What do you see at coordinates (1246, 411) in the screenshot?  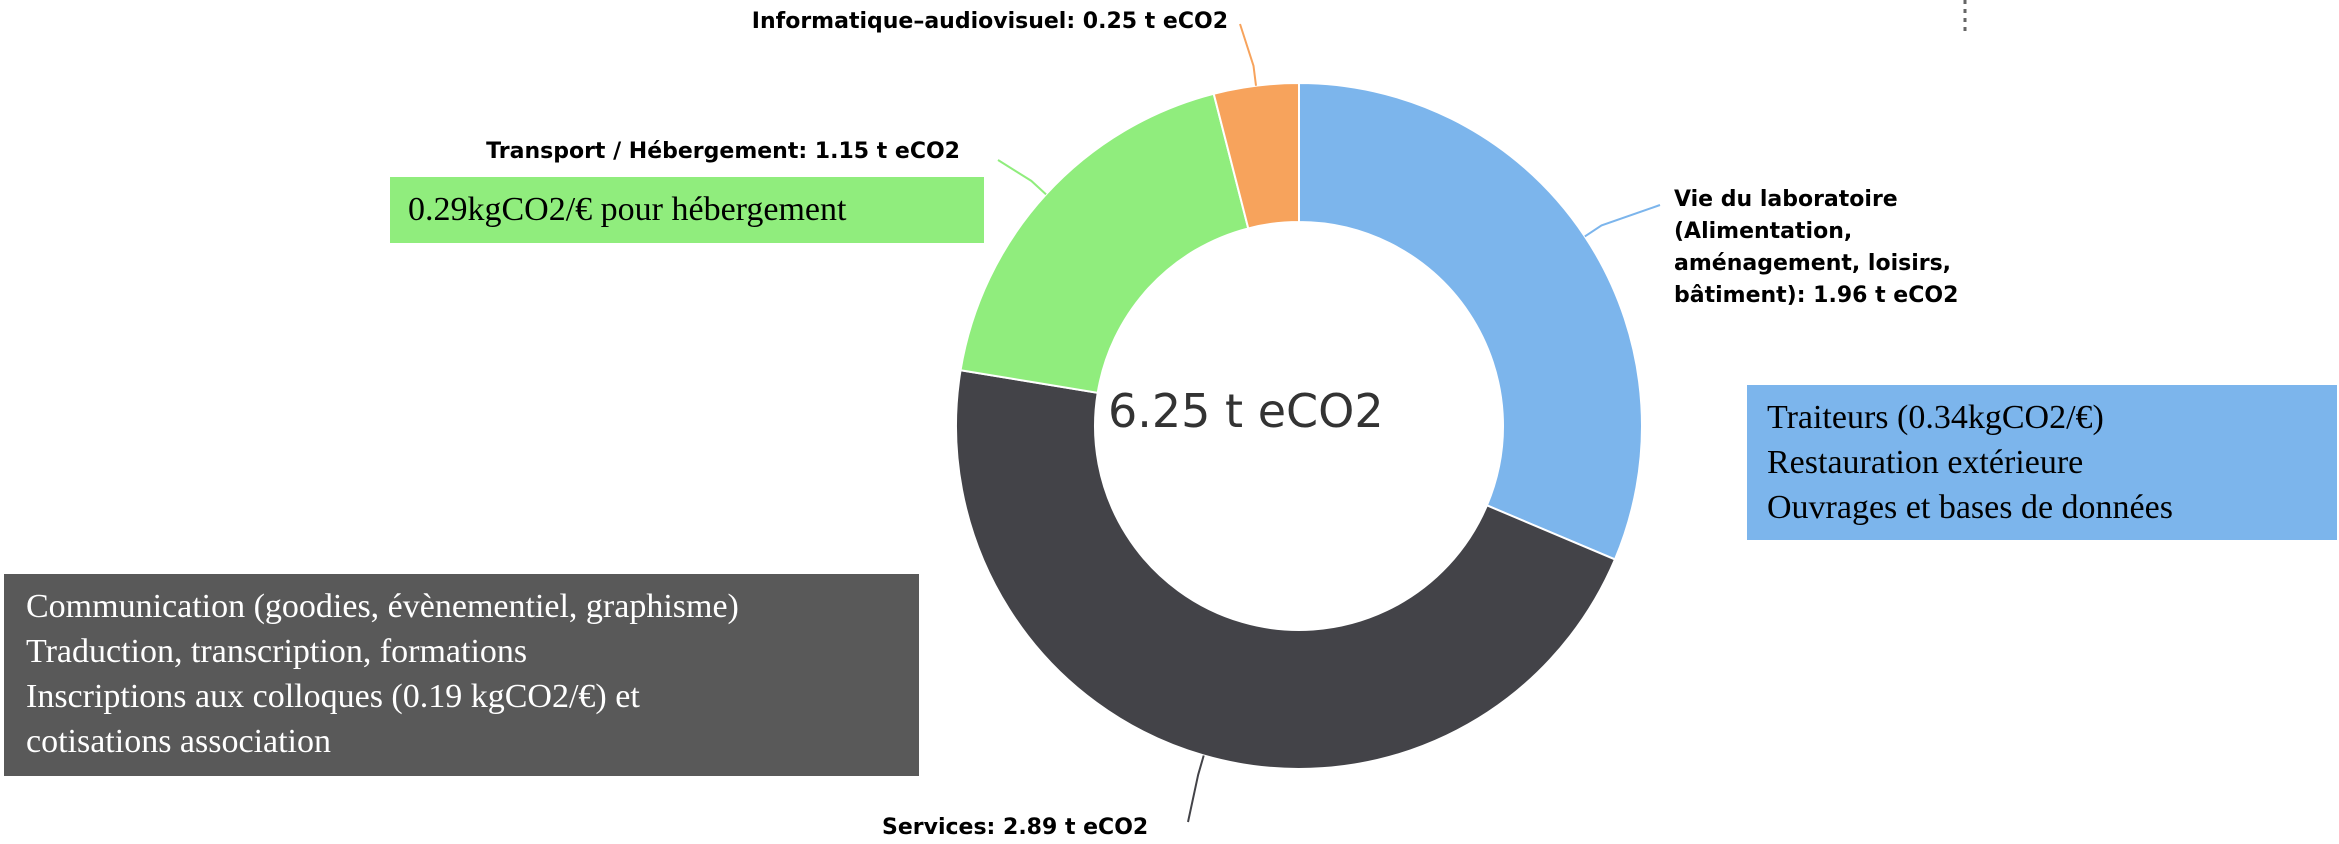 I see `center-label: 6.25 t eCO2` at bounding box center [1246, 411].